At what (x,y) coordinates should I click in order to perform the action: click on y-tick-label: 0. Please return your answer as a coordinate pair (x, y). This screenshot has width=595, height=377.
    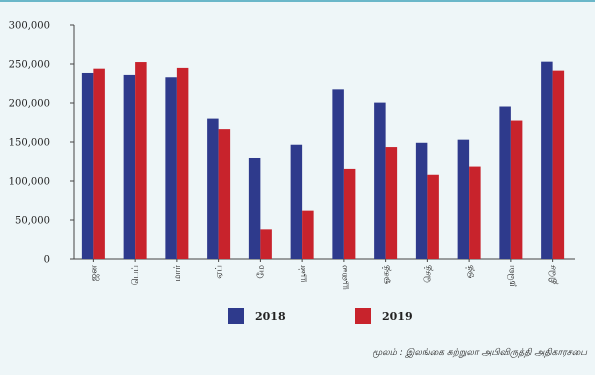
    Looking at the image, I should click on (47, 260).